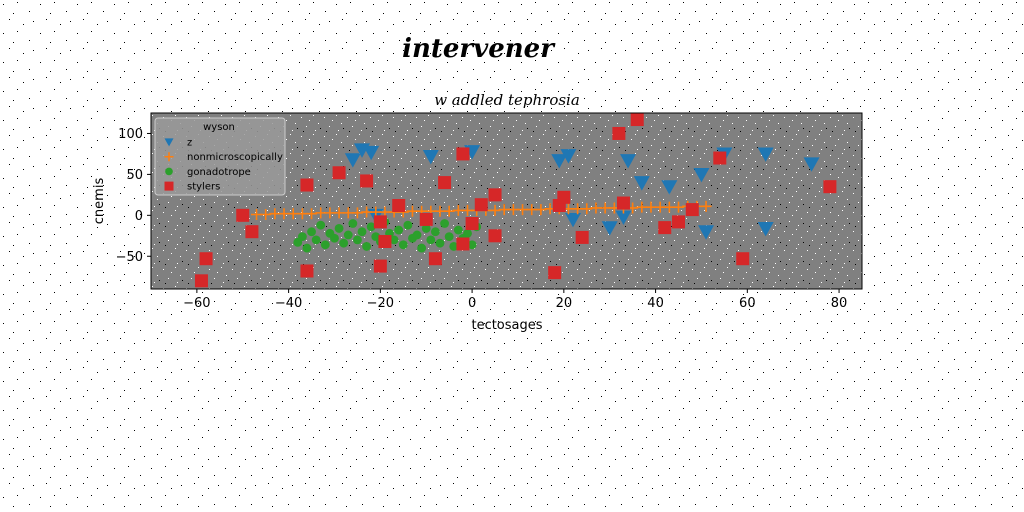 The width and height of the screenshot is (1024, 512). Describe the element at coordinates (288, 303) in the screenshot. I see `x-tick-label: −40` at that location.